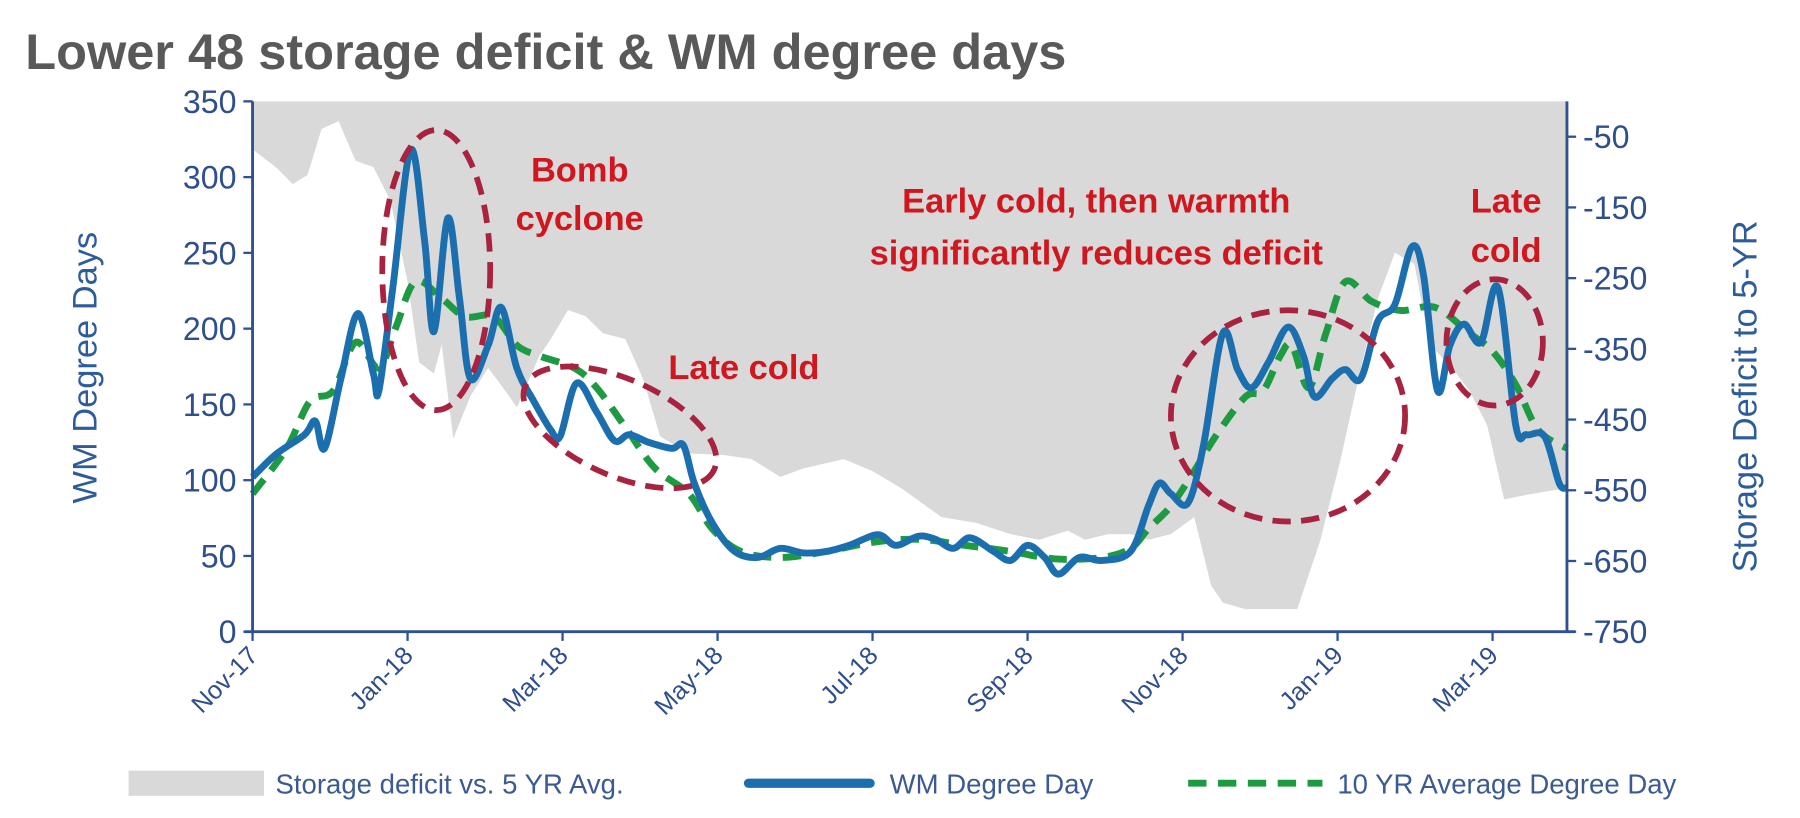 The height and width of the screenshot is (818, 1800). I want to click on x-tick-label: Mar-18, so click(535, 679).